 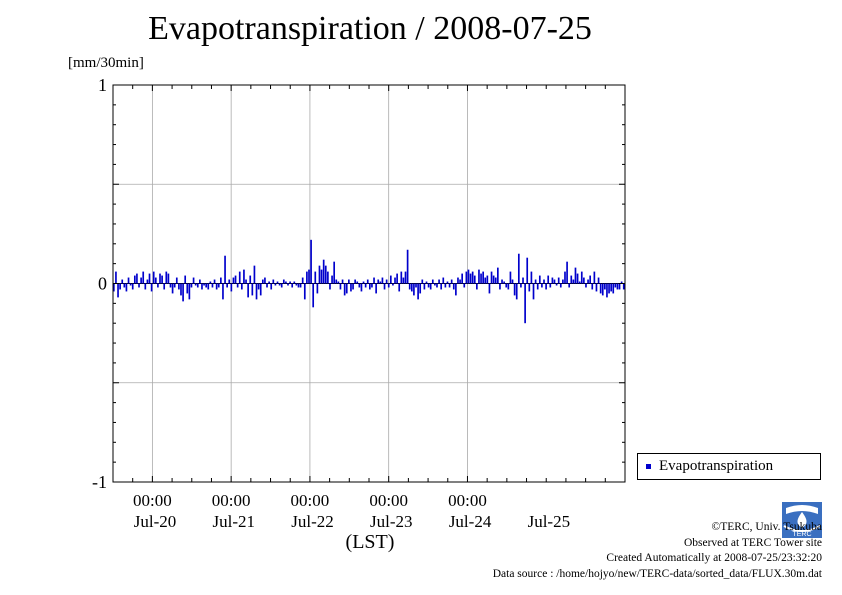 What do you see at coordinates (801, 534) in the screenshot?
I see `logo-text: TERC` at bounding box center [801, 534].